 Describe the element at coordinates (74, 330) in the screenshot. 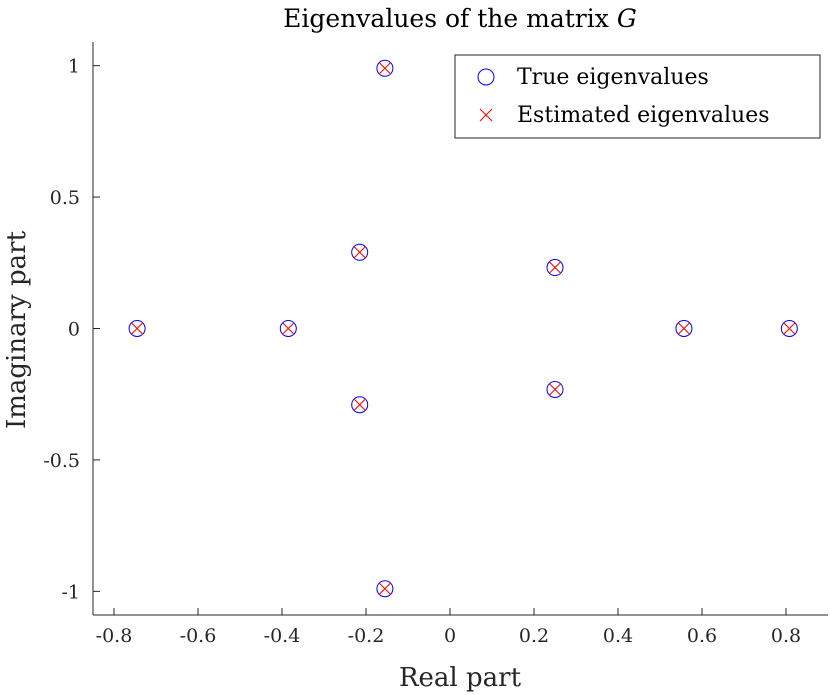

I see `y-tick-label: 0` at that location.